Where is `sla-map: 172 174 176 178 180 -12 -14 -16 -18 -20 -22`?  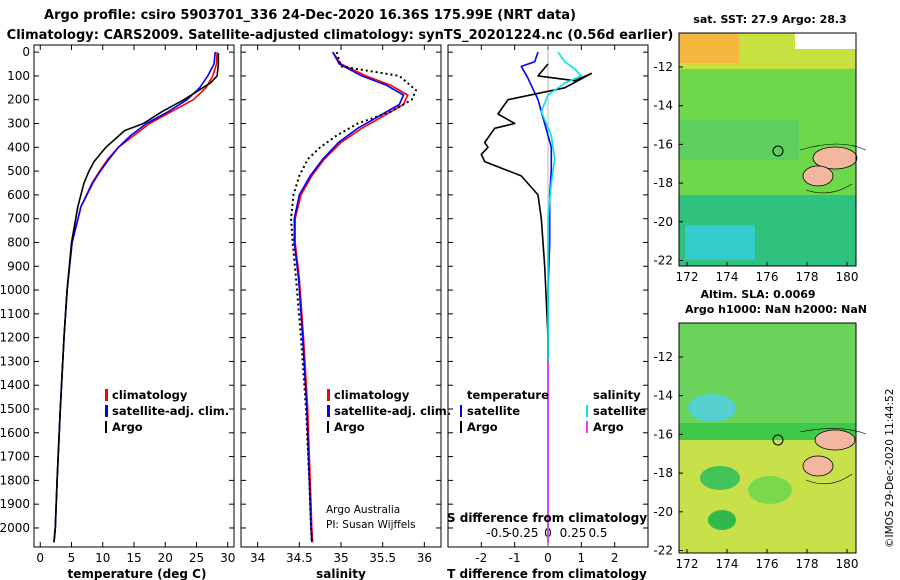
sla-map: 172 174 176 178 180 -12 -14 -16 -18 -20 -22 is located at coordinates (760, 446).